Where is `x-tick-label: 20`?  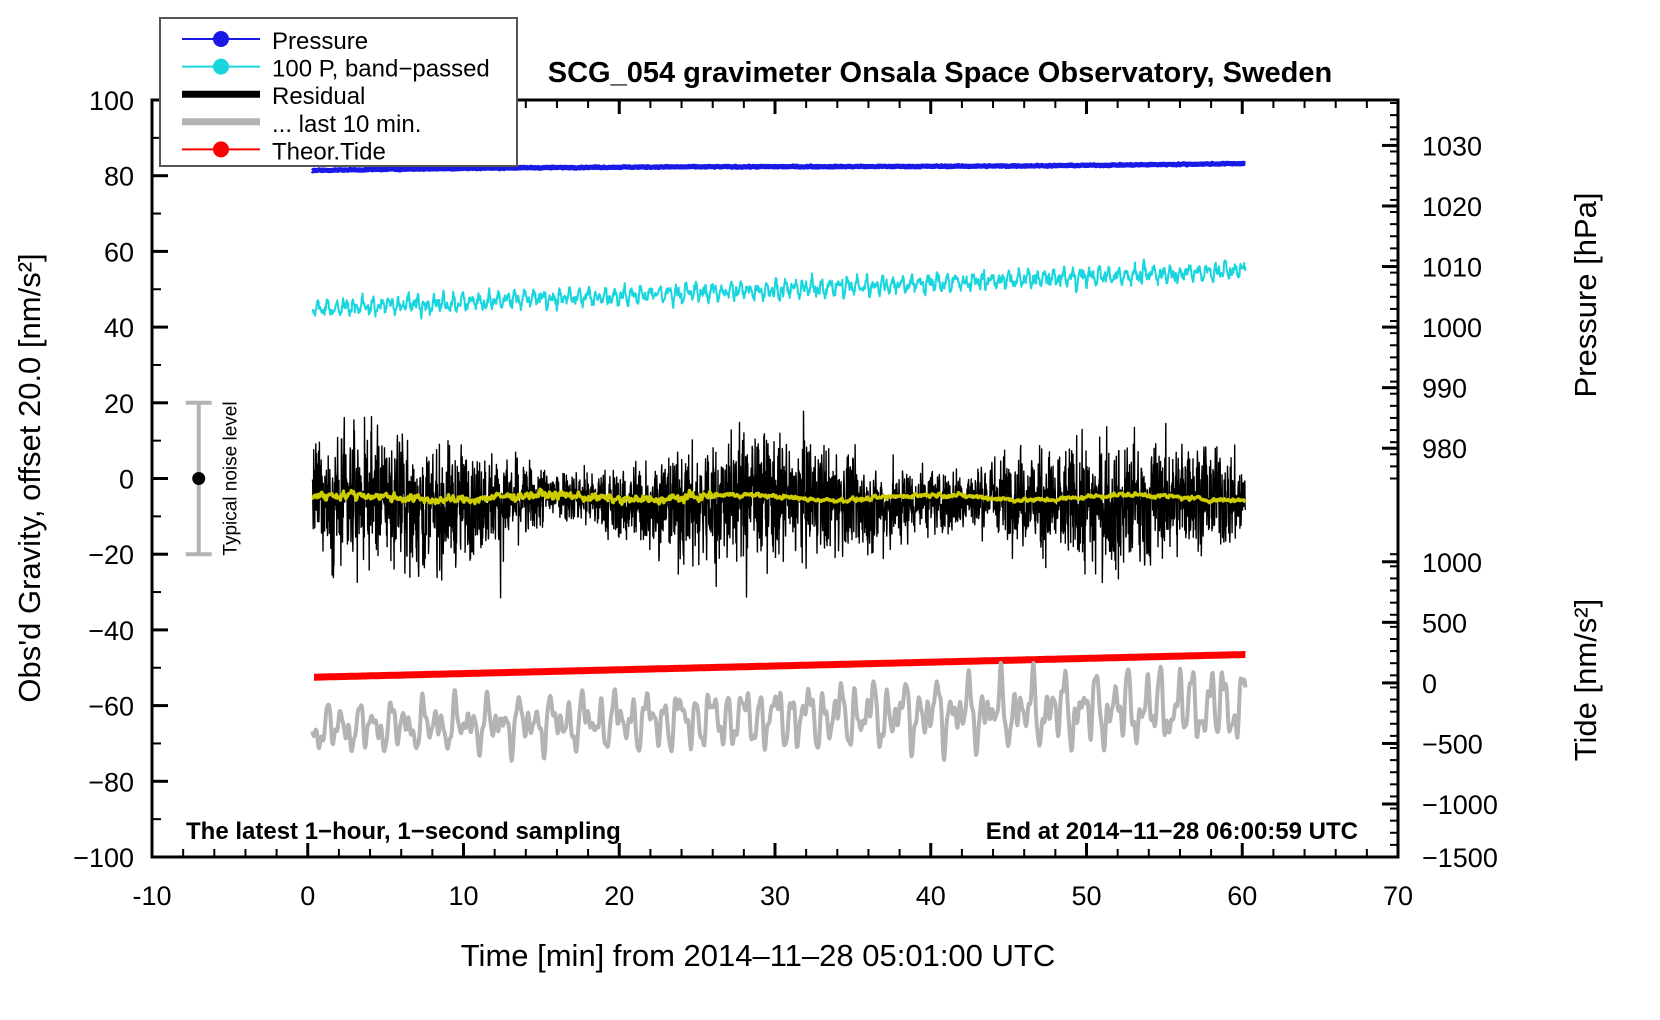 x-tick-label: 20 is located at coordinates (619, 896).